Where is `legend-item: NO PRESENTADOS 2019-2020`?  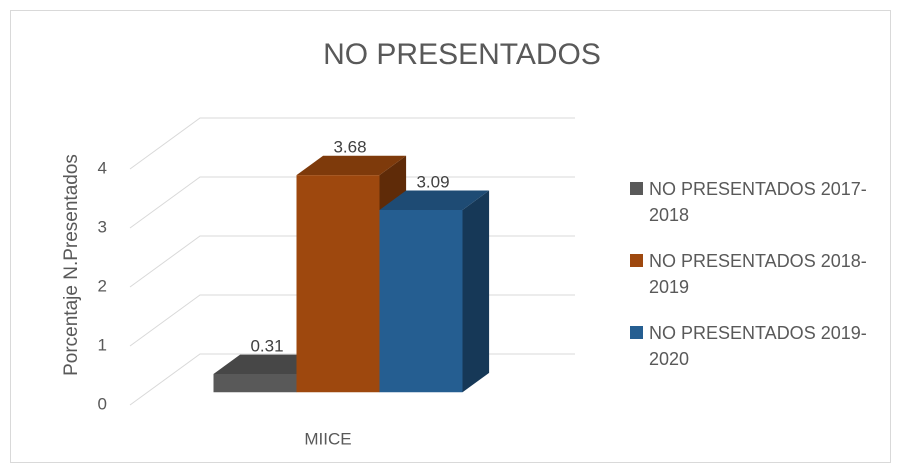
legend-item: NO PRESENTADOS 2019-2020 is located at coordinates (760, 346).